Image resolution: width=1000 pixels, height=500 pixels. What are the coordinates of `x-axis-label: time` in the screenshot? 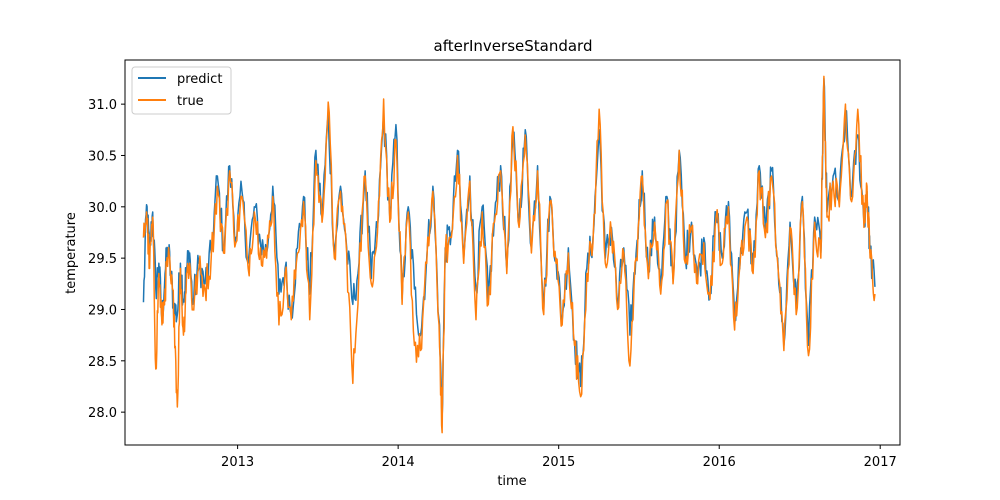 It's located at (511, 481).